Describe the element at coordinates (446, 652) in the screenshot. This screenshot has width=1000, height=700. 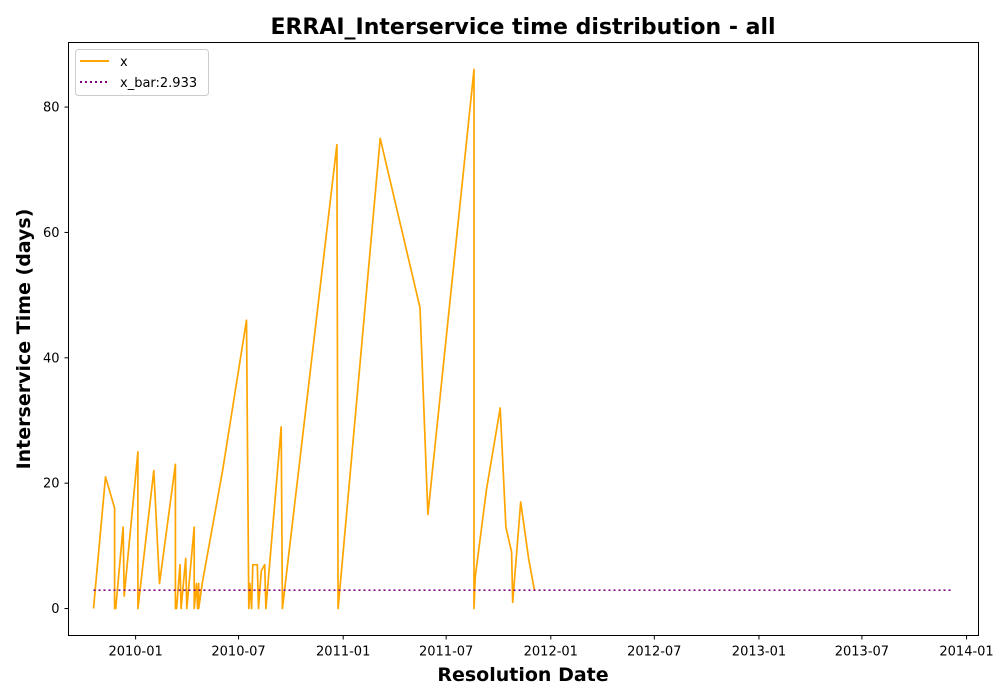
I see `x-tick-label: 2011-07` at that location.